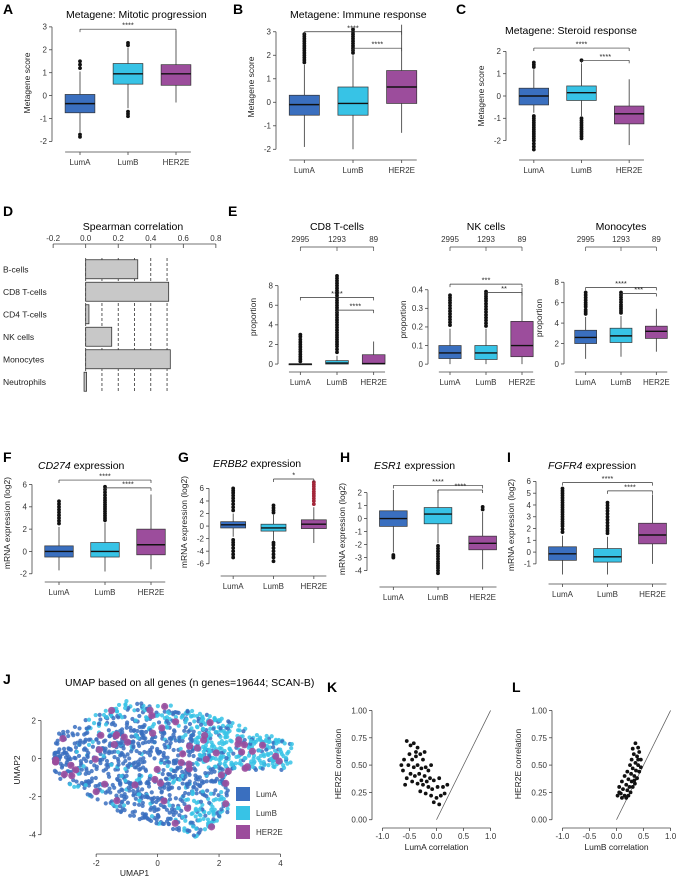  What do you see at coordinates (410, 836) in the screenshot?
I see `x-tick-label: -0.5` at bounding box center [410, 836].